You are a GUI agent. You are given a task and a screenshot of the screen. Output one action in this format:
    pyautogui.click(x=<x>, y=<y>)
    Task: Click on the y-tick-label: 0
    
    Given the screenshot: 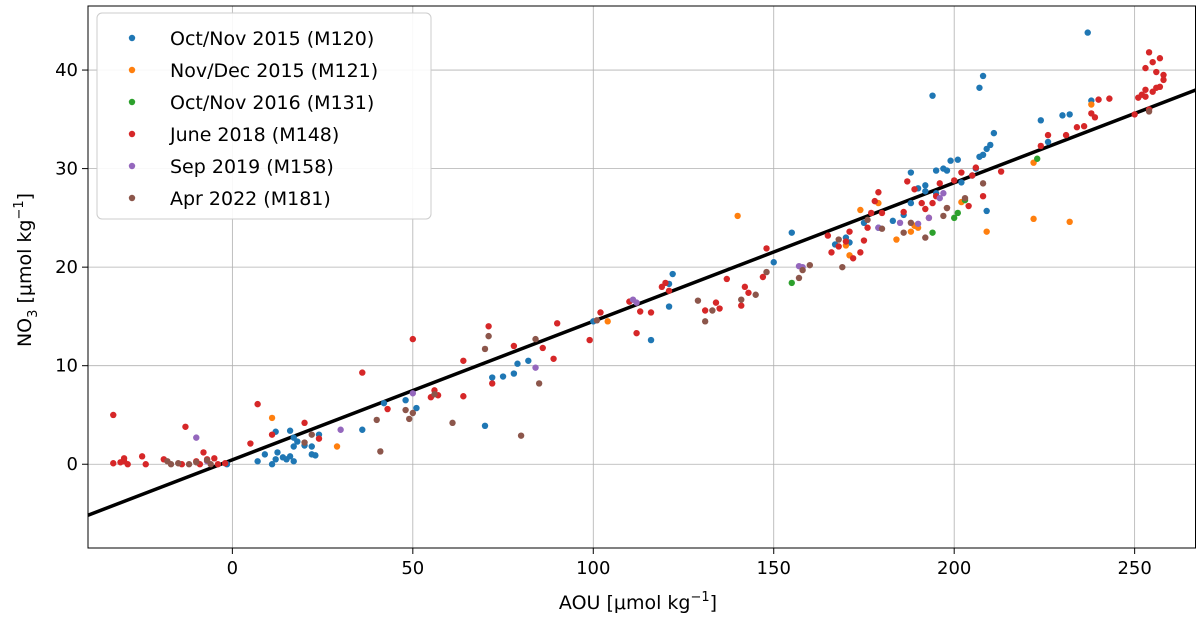 What is the action you would take?
    pyautogui.click(x=72, y=464)
    